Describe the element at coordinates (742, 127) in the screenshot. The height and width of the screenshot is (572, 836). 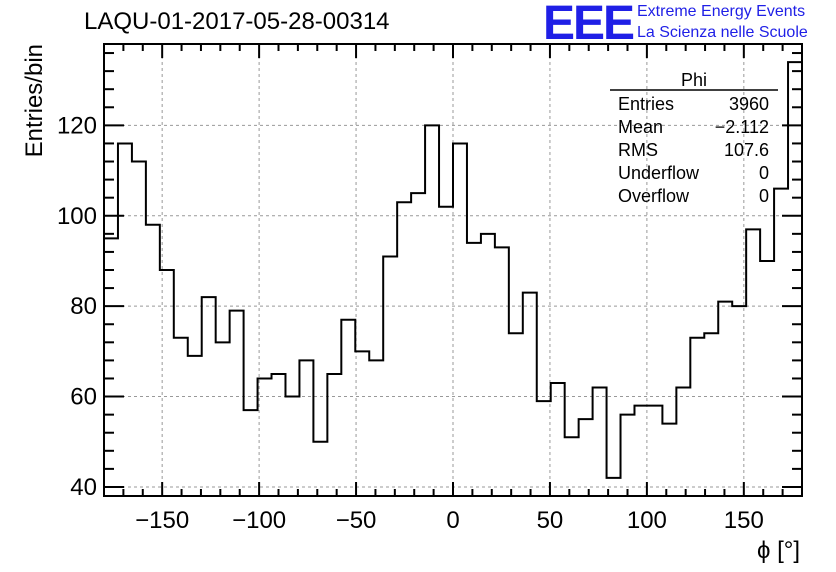
I see `stats-value: −2.112` at that location.